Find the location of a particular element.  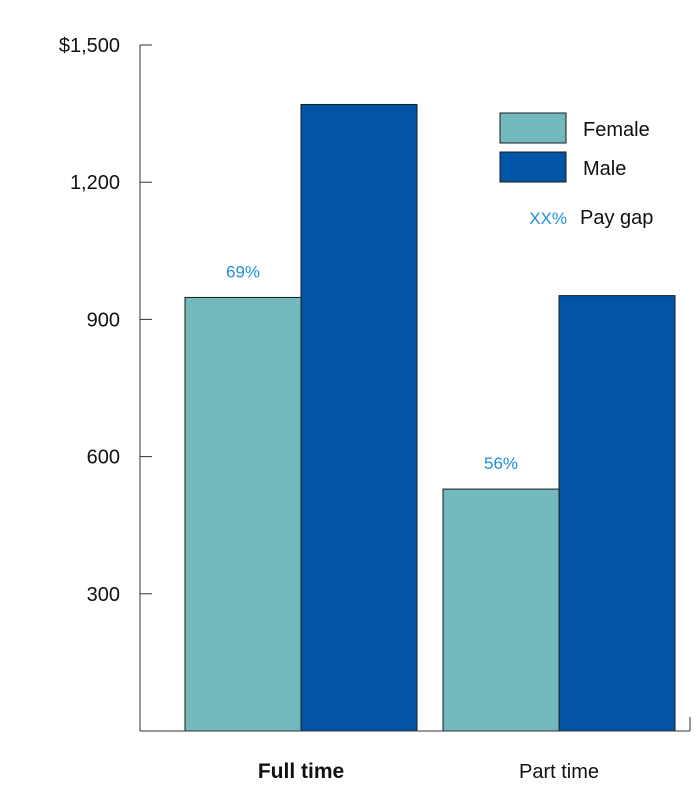

legend-pay-gap-label: Pay gap is located at coordinates (616, 218).